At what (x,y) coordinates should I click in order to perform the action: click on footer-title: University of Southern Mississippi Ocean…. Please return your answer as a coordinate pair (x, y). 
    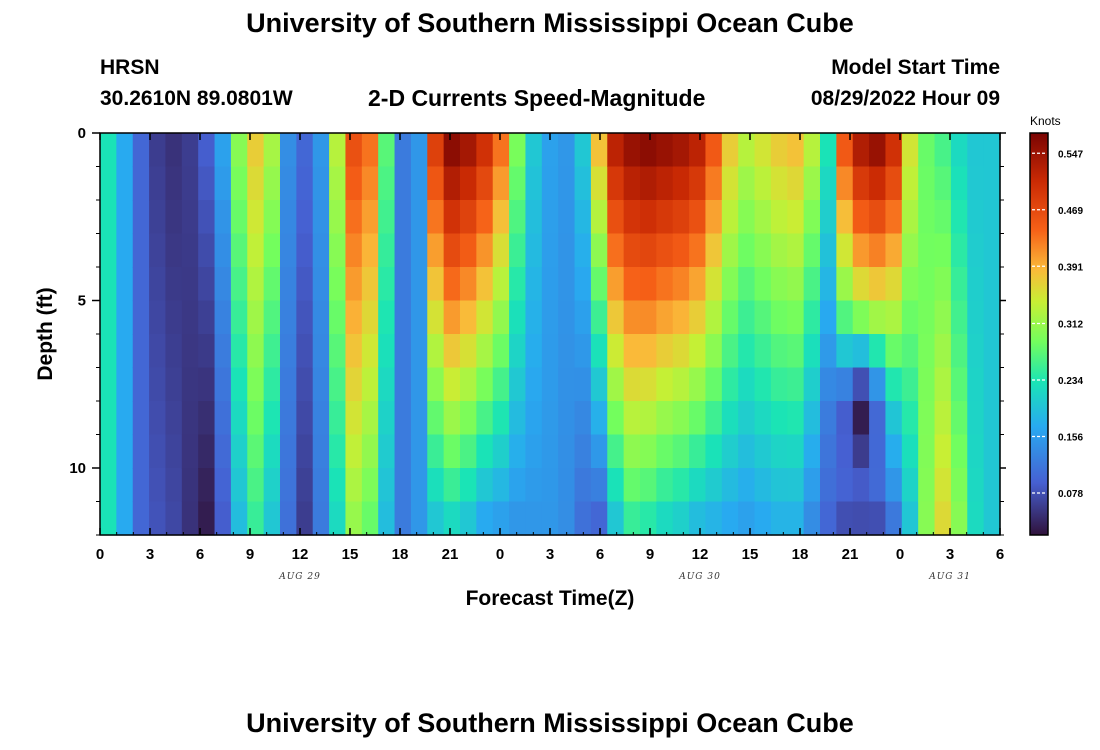
    Looking at the image, I should click on (550, 723).